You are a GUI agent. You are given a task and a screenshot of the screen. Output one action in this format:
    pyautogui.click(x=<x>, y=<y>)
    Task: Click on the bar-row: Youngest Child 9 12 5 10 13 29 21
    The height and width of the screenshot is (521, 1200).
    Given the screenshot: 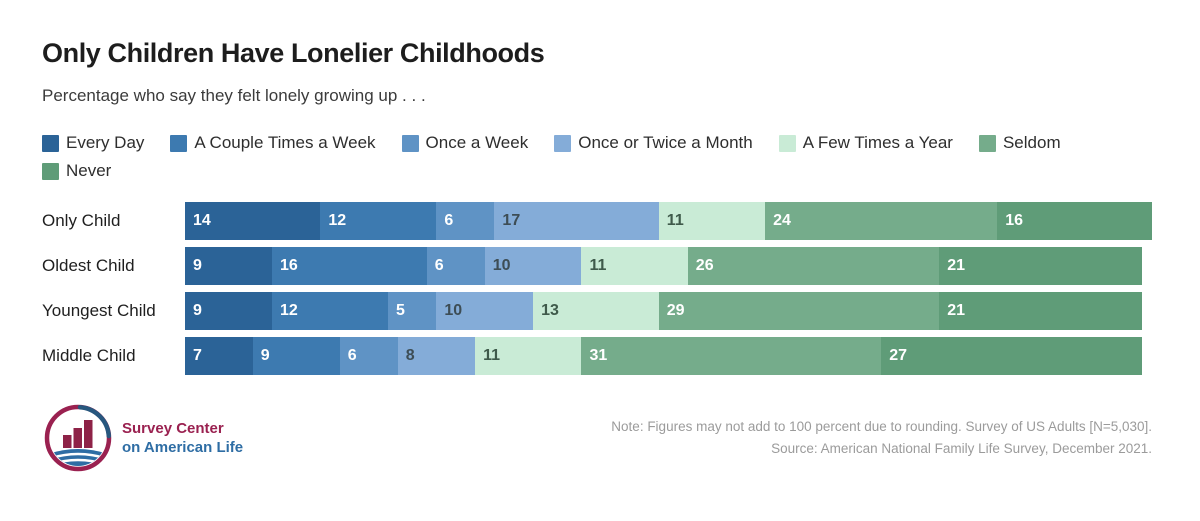 What is the action you would take?
    pyautogui.click(x=597, y=311)
    